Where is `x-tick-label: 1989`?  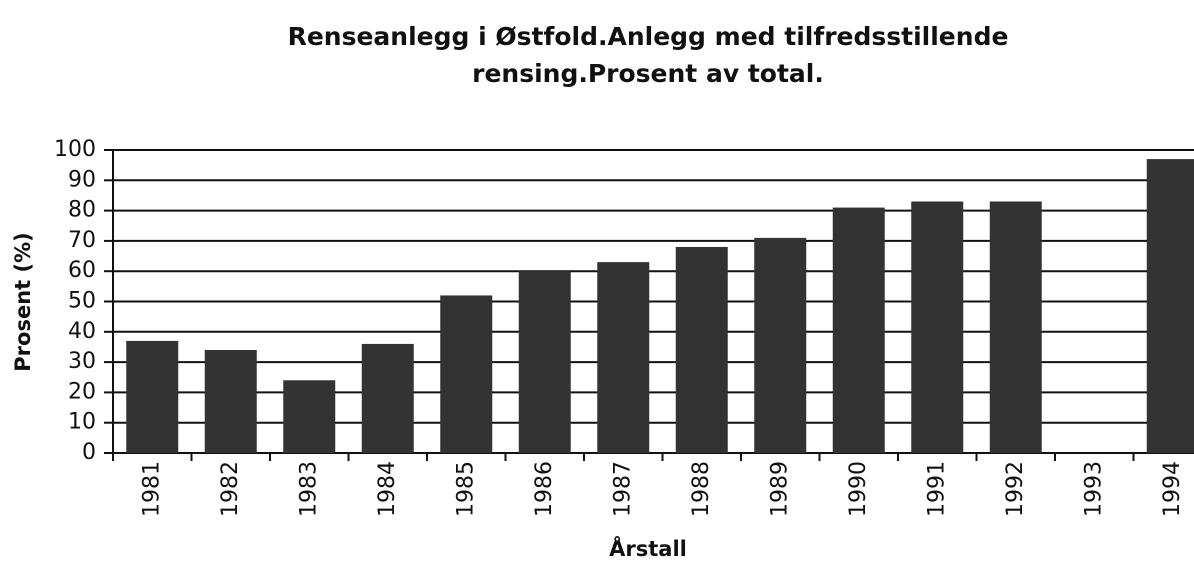
x-tick-label: 1989 is located at coordinates (779, 489).